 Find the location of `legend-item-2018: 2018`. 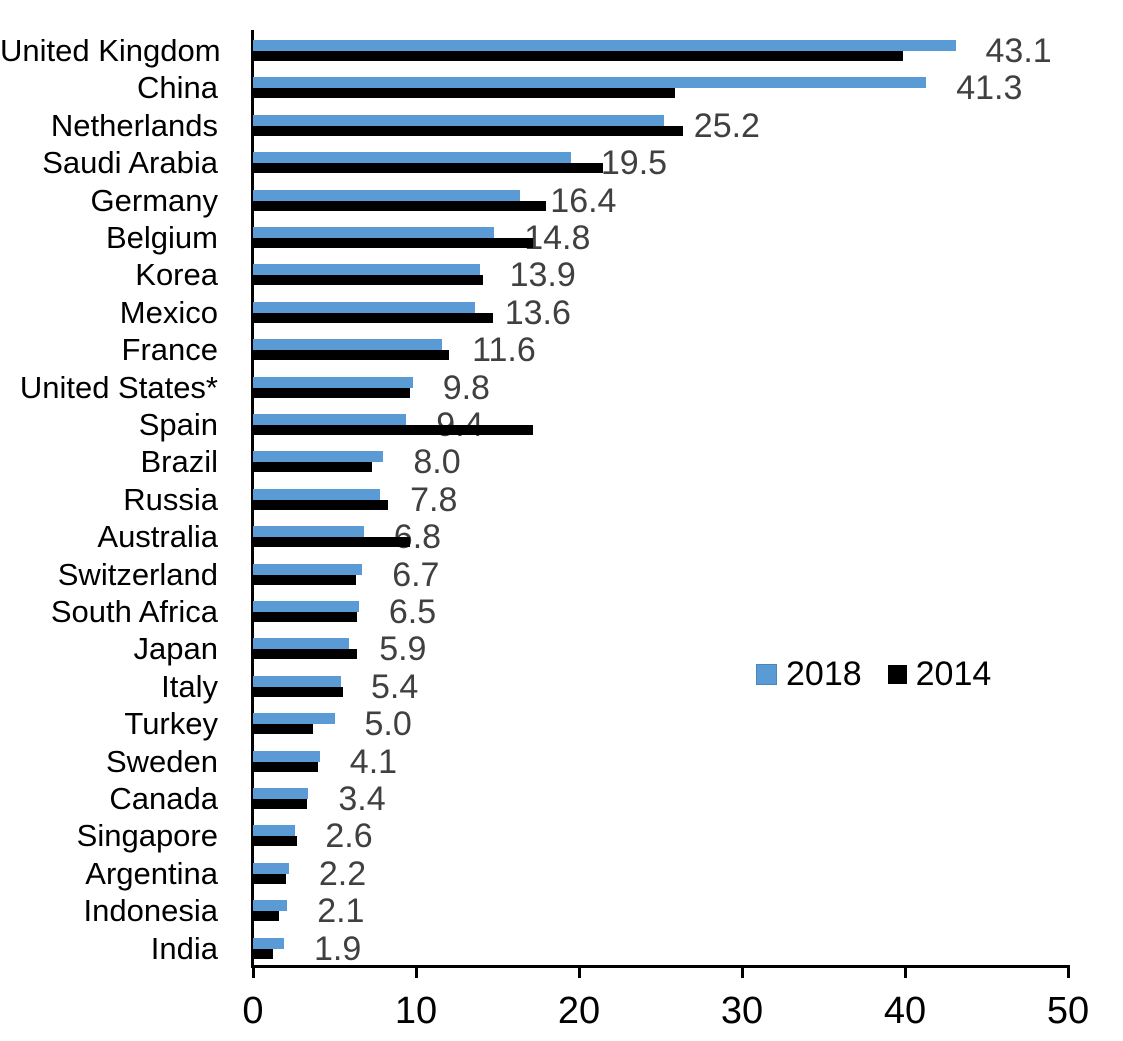

legend-item-2018: 2018 is located at coordinates (809, 674).